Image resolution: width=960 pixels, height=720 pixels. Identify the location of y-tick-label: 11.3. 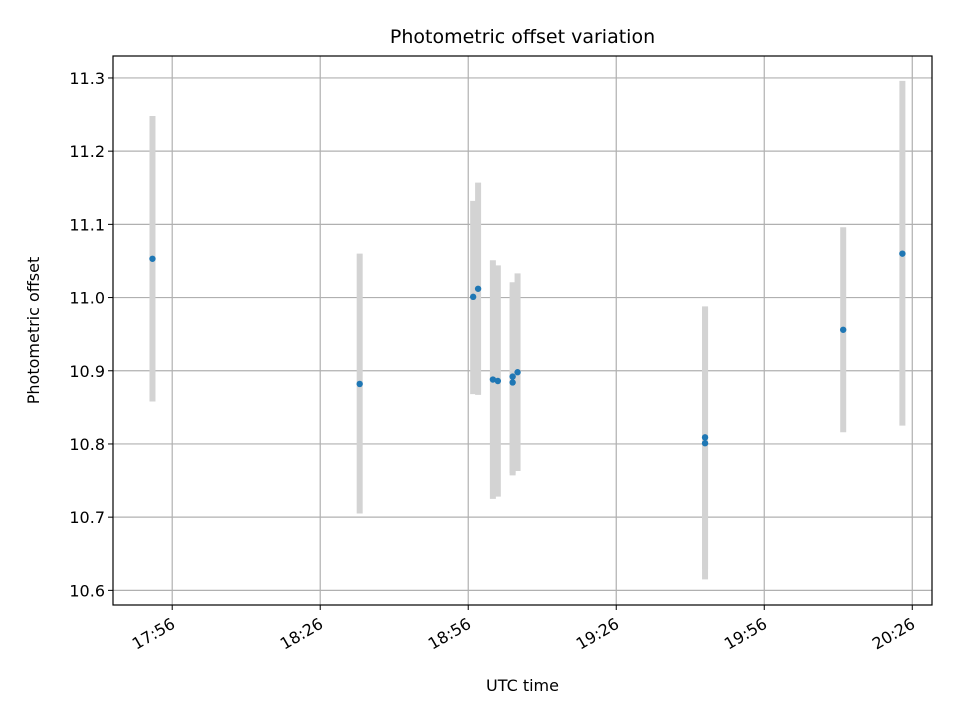
(87, 78).